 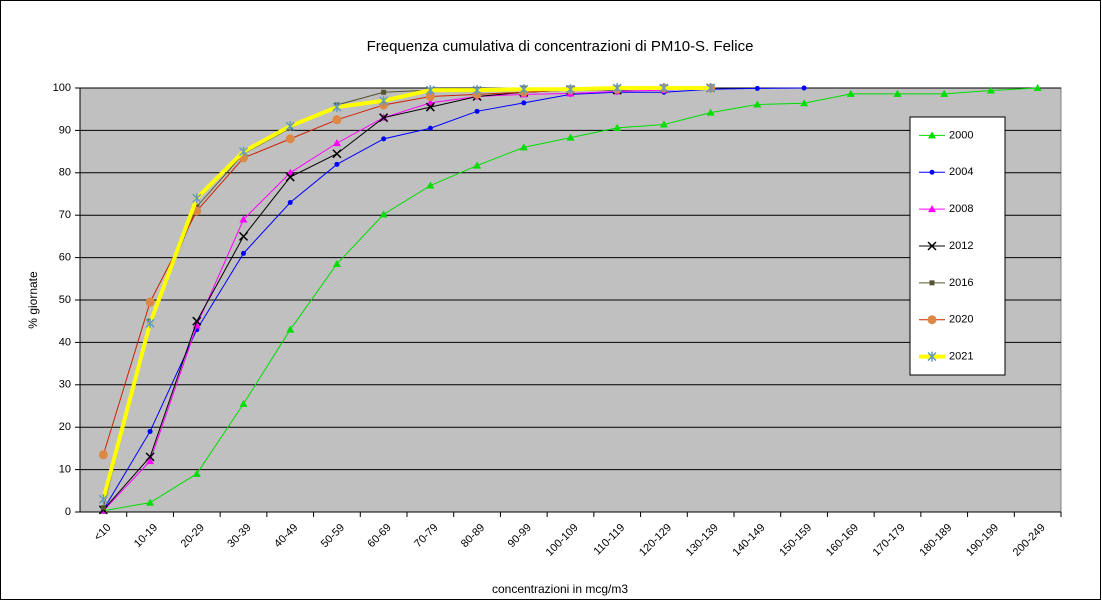 What do you see at coordinates (68, 512) in the screenshot?
I see `y-tick-label: 0` at bounding box center [68, 512].